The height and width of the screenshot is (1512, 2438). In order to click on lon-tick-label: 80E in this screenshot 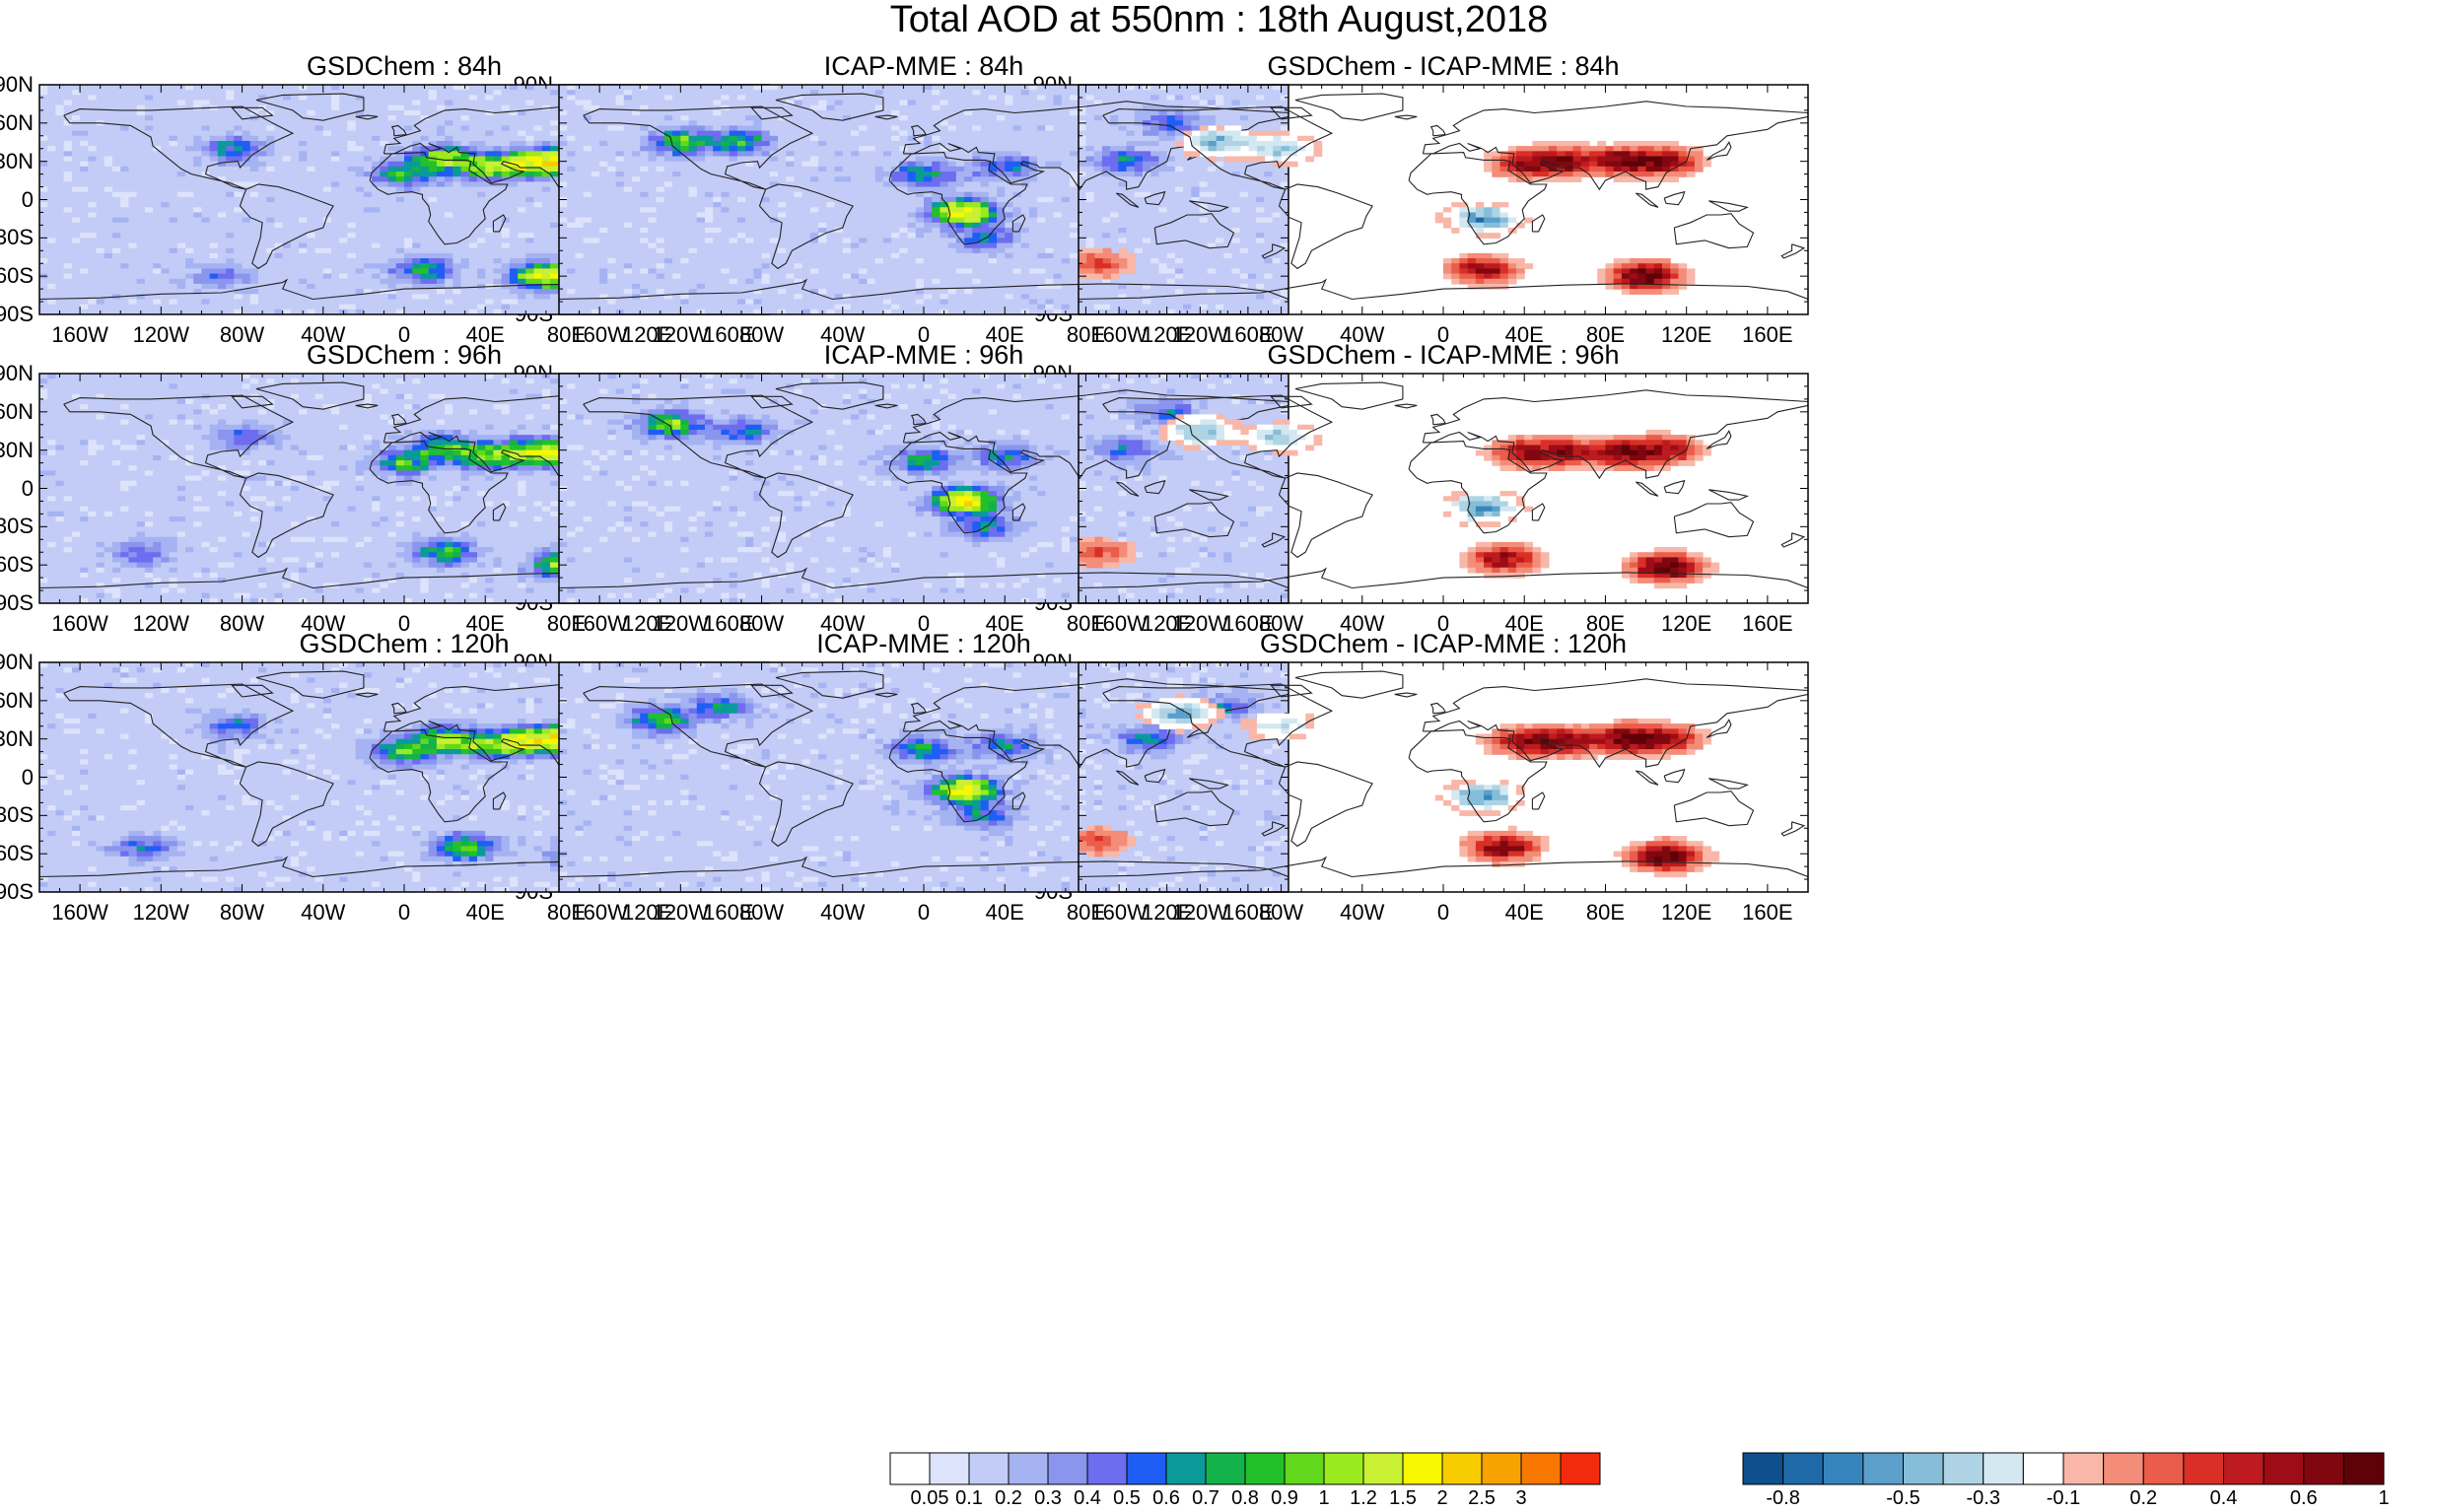, I will do `click(1086, 913)`.